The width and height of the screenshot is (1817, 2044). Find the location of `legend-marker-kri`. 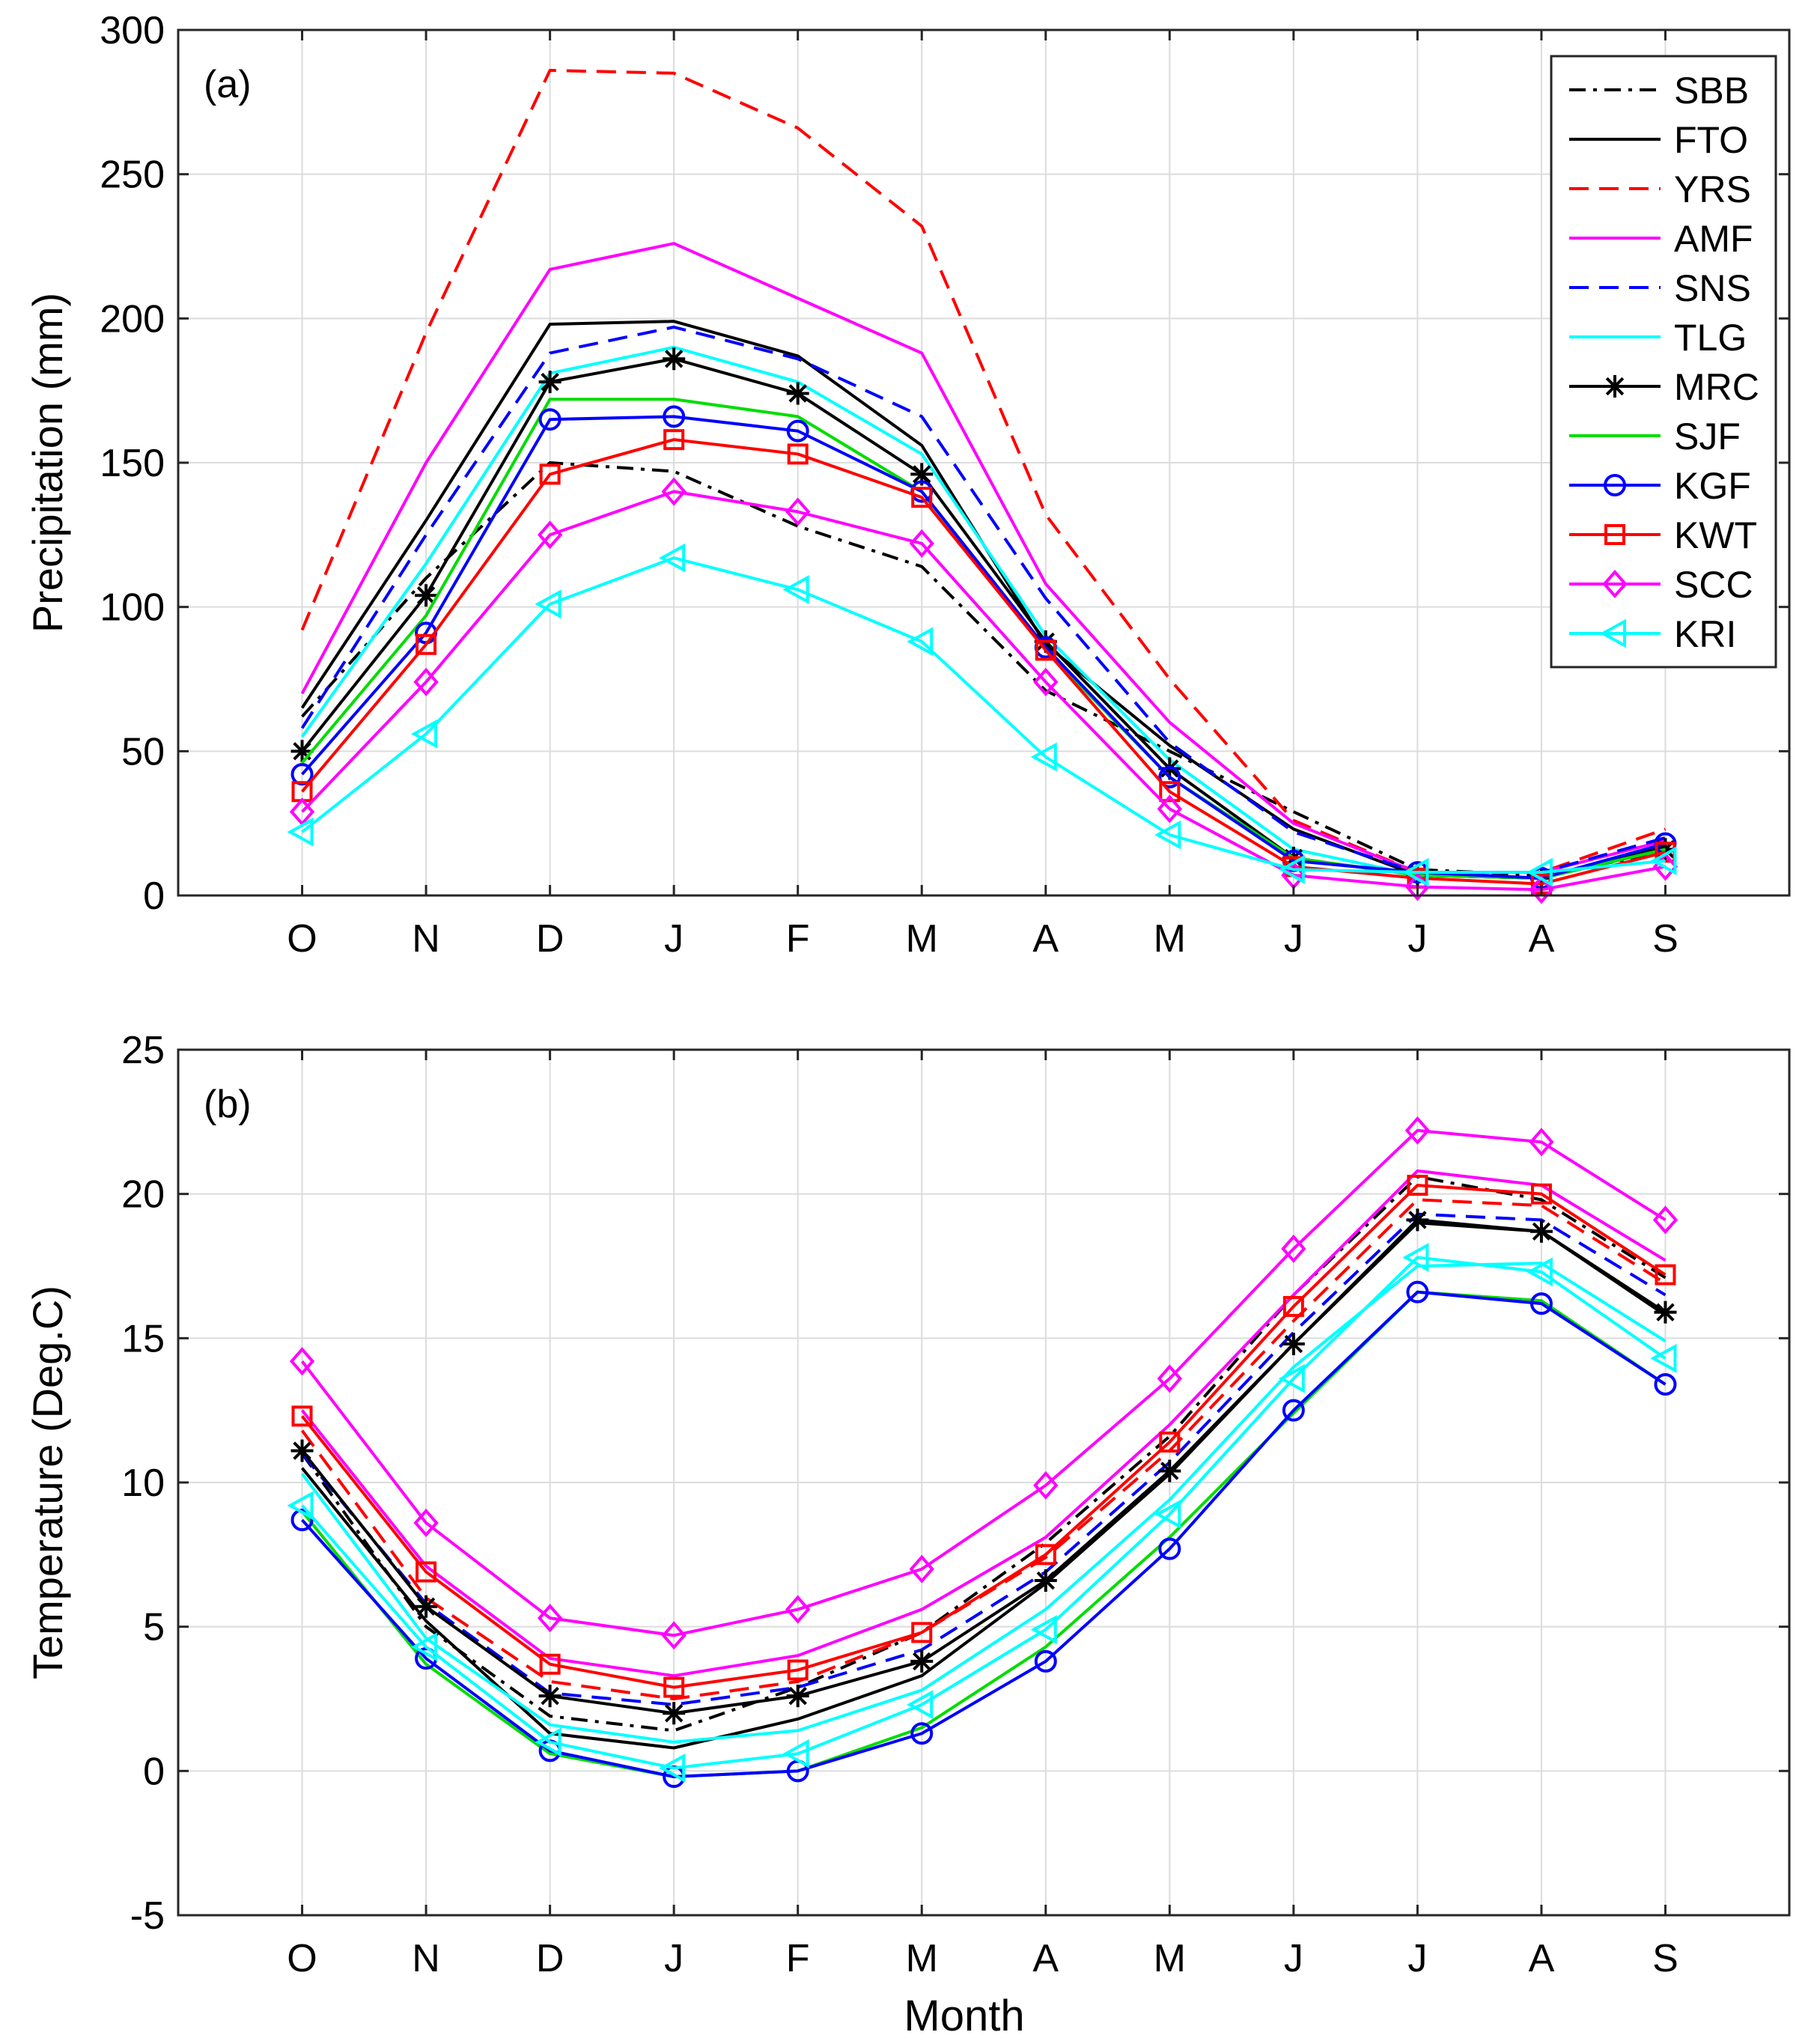

legend-marker-kri is located at coordinates (1613, 633).